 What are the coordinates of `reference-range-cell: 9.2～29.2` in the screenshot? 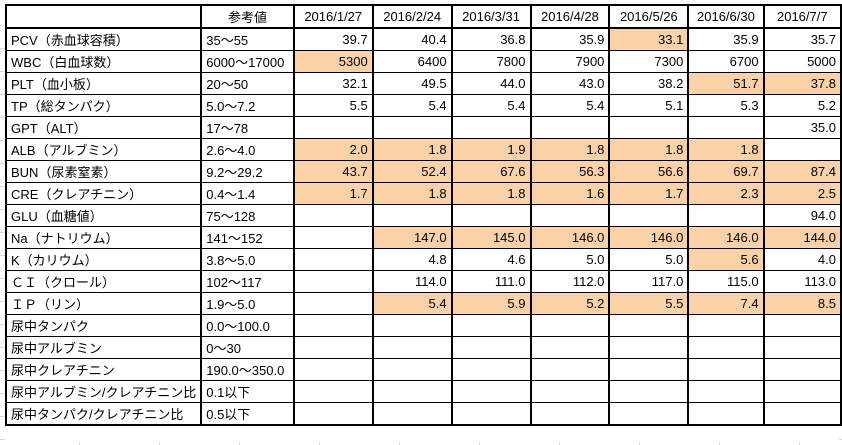 It's located at (247, 171).